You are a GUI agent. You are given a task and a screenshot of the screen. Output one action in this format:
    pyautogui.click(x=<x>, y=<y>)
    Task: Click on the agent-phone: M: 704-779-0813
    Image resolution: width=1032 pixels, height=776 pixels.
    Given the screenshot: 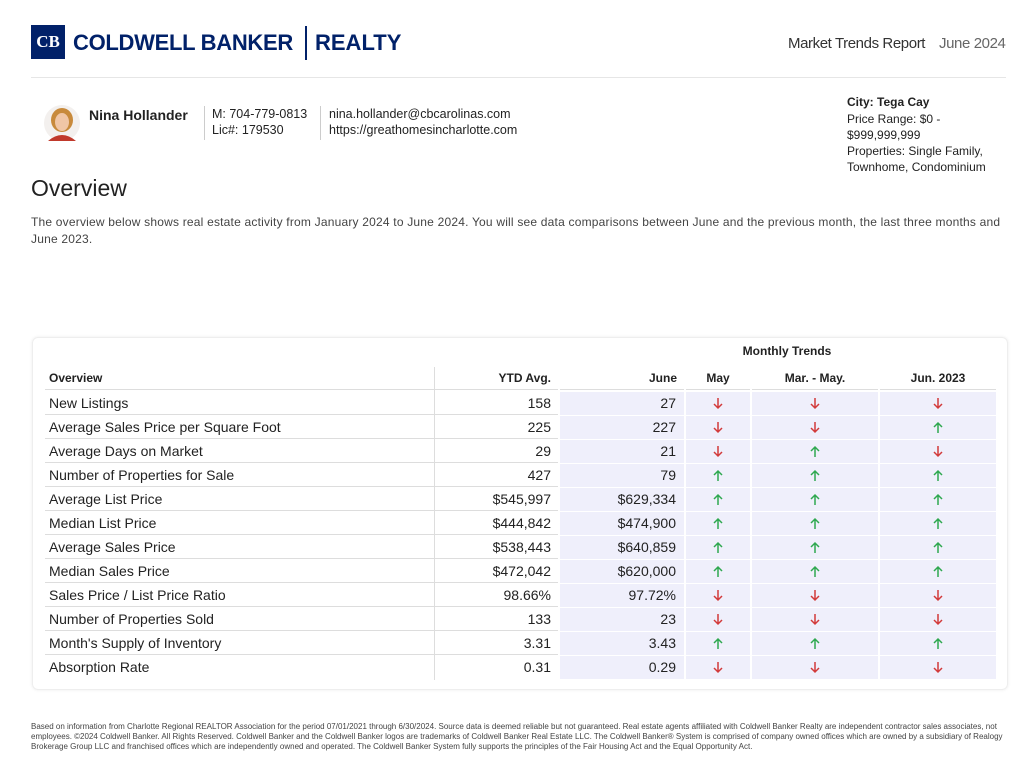 What is the action you would take?
    pyautogui.click(x=260, y=114)
    